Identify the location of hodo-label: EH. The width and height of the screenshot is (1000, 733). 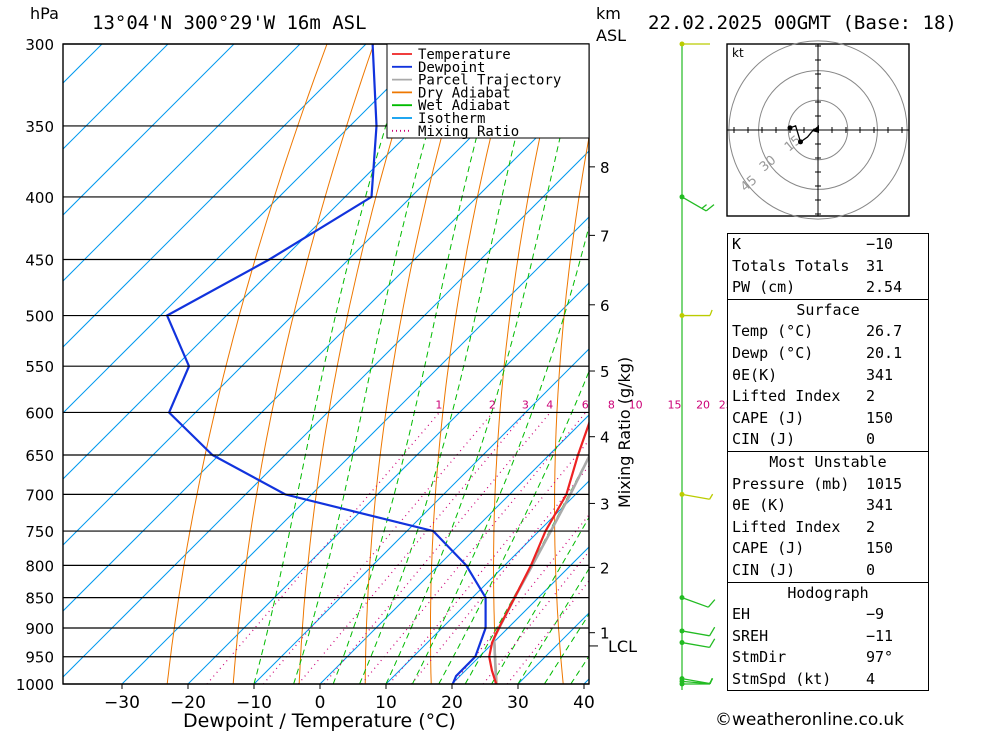
(741, 614).